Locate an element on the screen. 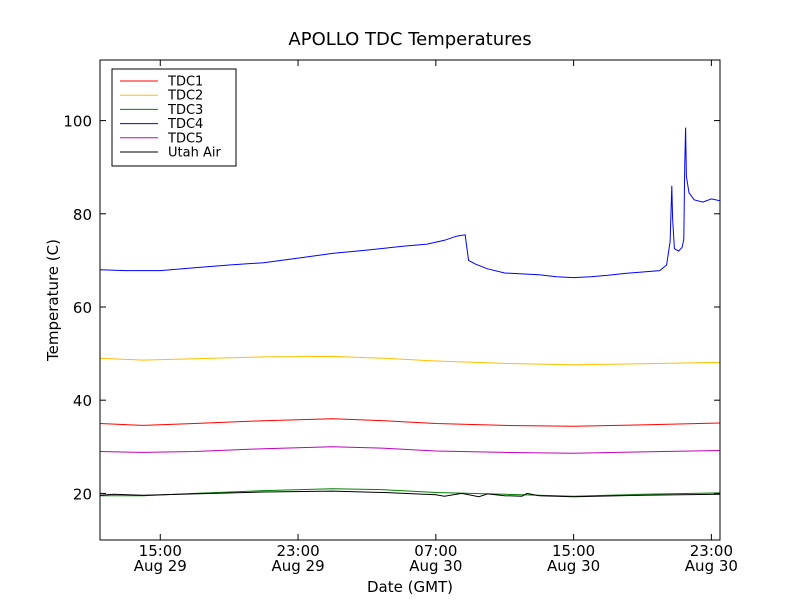  y-tick-label: 60 is located at coordinates (82, 308).